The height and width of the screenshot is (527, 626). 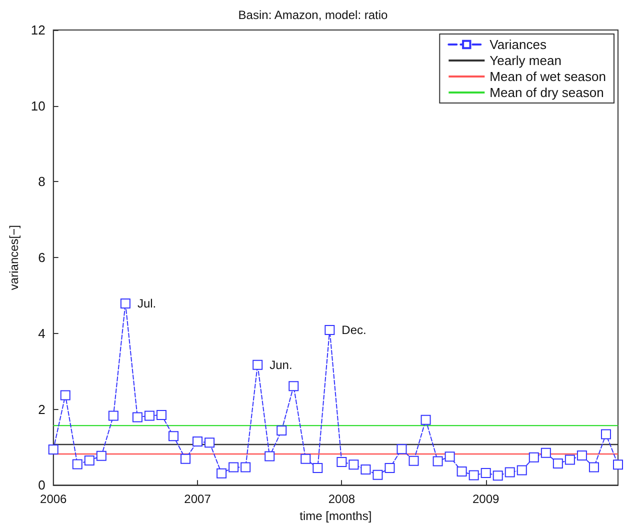 What do you see at coordinates (486, 499) in the screenshot?
I see `x-tick-label: 2009` at bounding box center [486, 499].